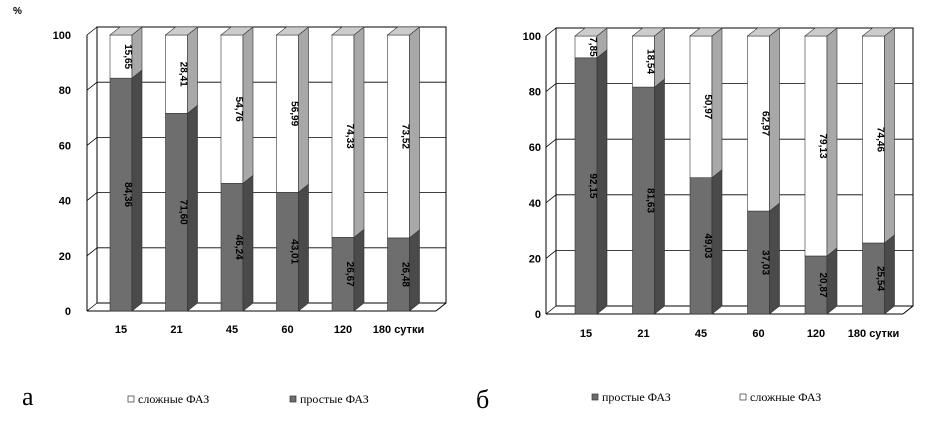  Describe the element at coordinates (706, 171) in the screenshot. I see `bar-stack: 49,03 50,97` at that location.